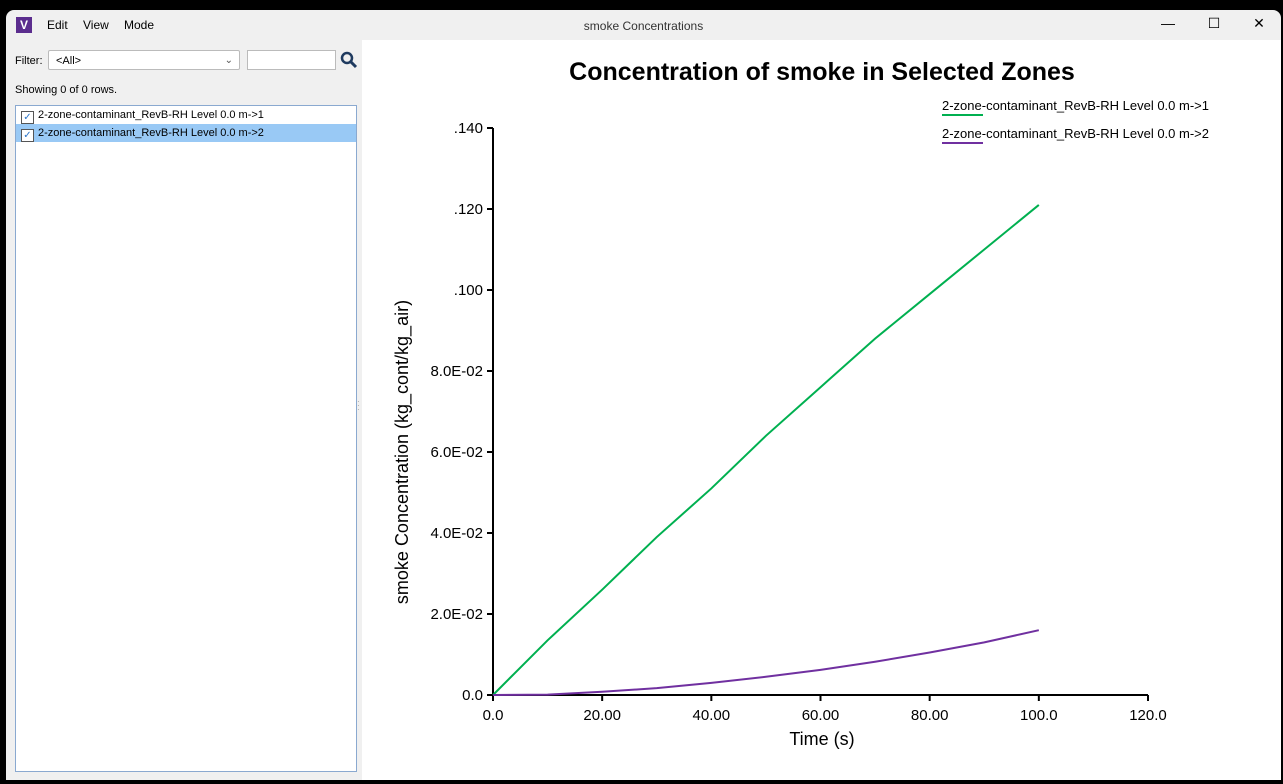 This screenshot has height=784, width=1283. What do you see at coordinates (821, 739) in the screenshot?
I see `x-axis-label: Time (s)` at bounding box center [821, 739].